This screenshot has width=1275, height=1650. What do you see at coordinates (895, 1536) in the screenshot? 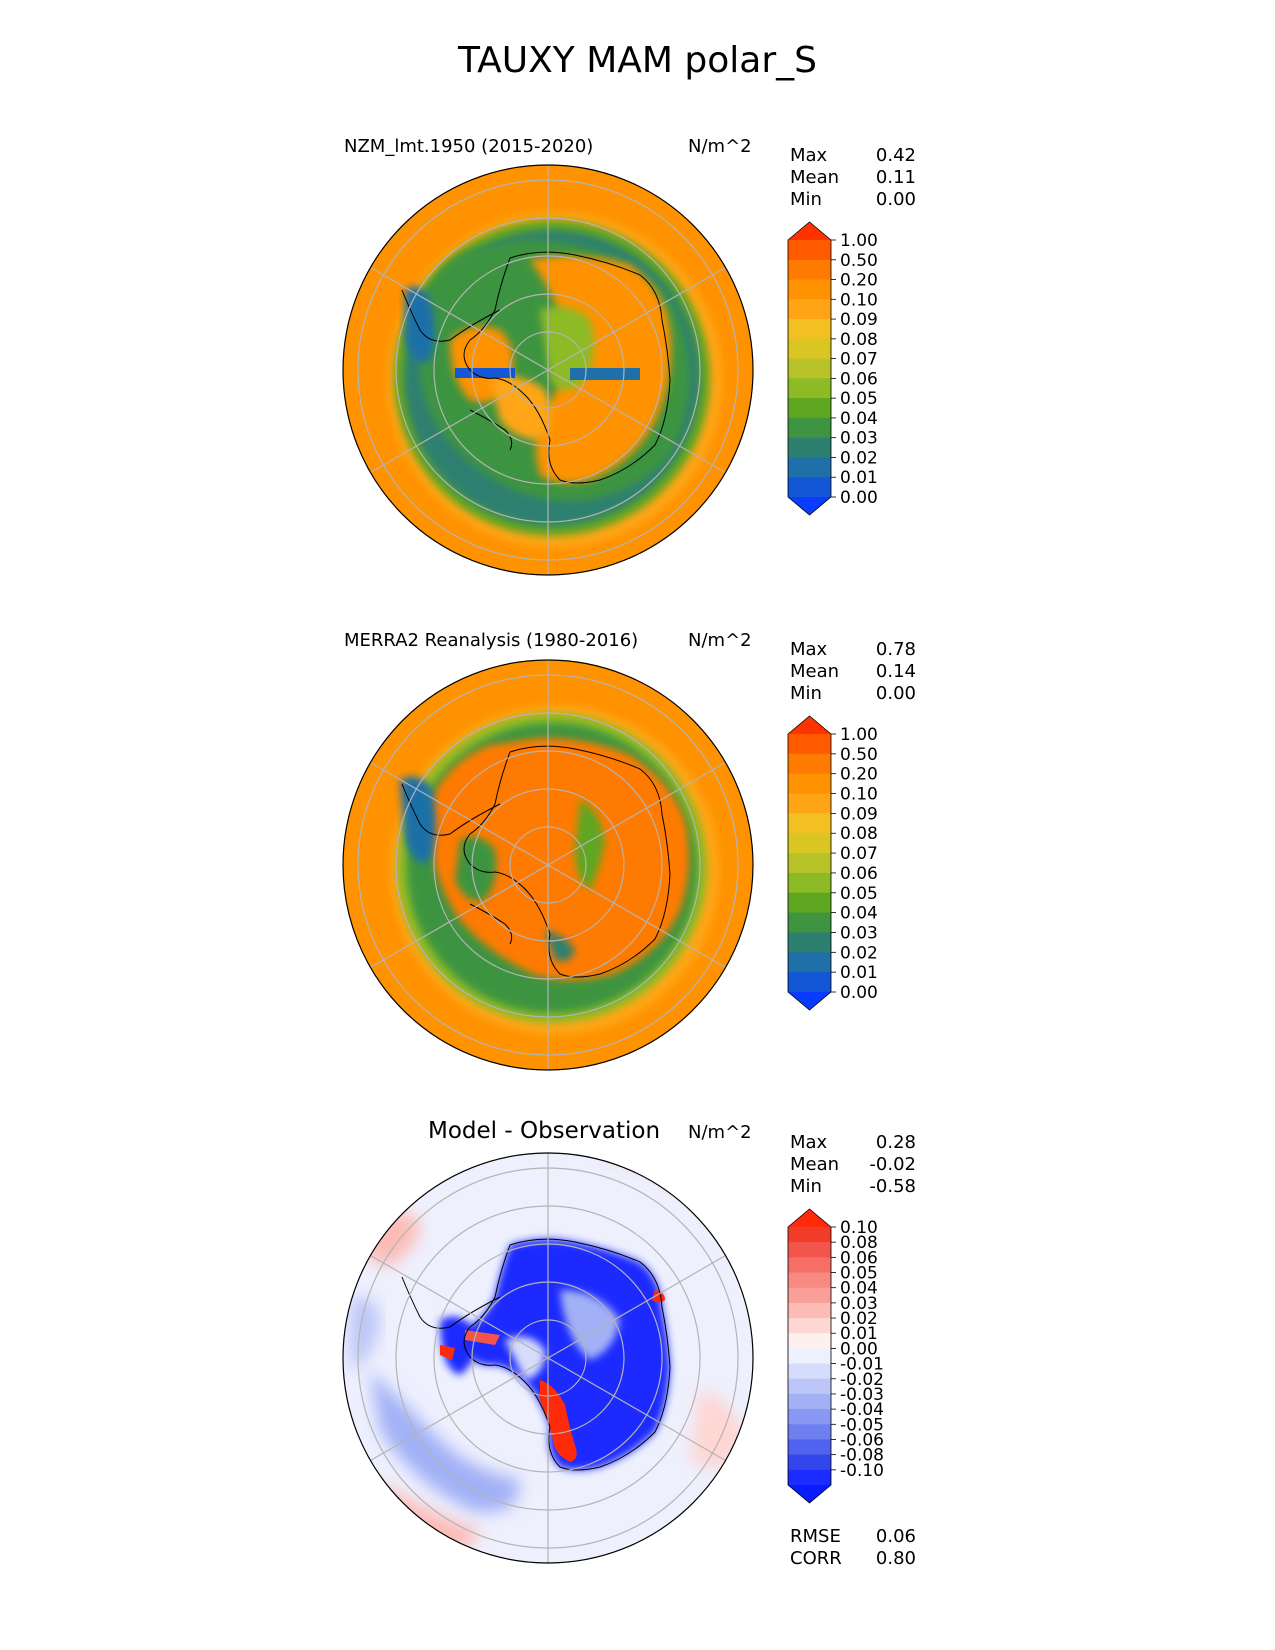
I see `metric-rmse: 0.06` at bounding box center [895, 1536].